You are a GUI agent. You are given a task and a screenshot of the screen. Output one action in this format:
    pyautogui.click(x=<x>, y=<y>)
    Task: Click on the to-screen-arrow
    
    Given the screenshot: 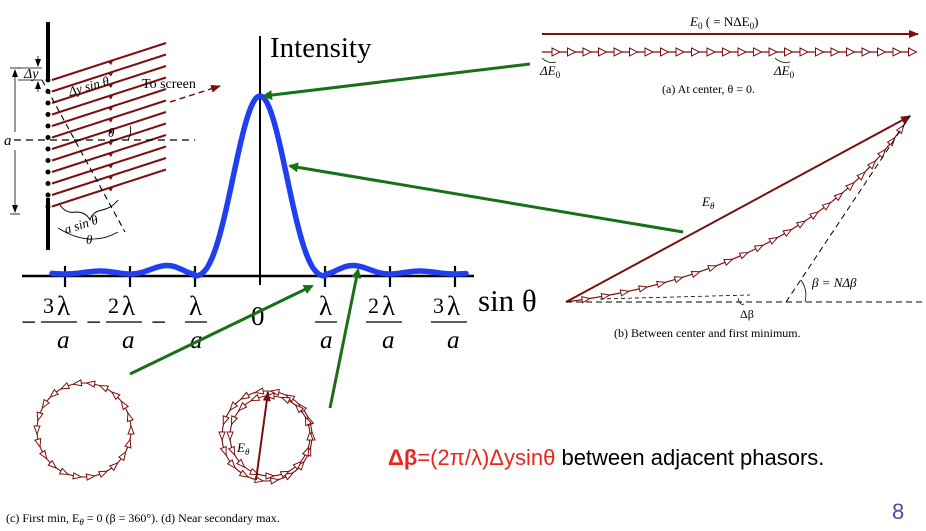 What is the action you would take?
    pyautogui.click(x=195, y=93)
    